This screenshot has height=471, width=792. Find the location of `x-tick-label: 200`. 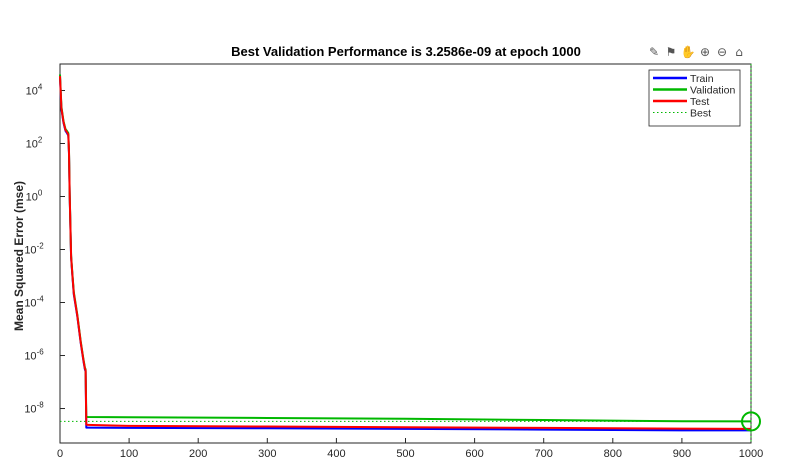

x-tick-label: 200 is located at coordinates (198, 454).